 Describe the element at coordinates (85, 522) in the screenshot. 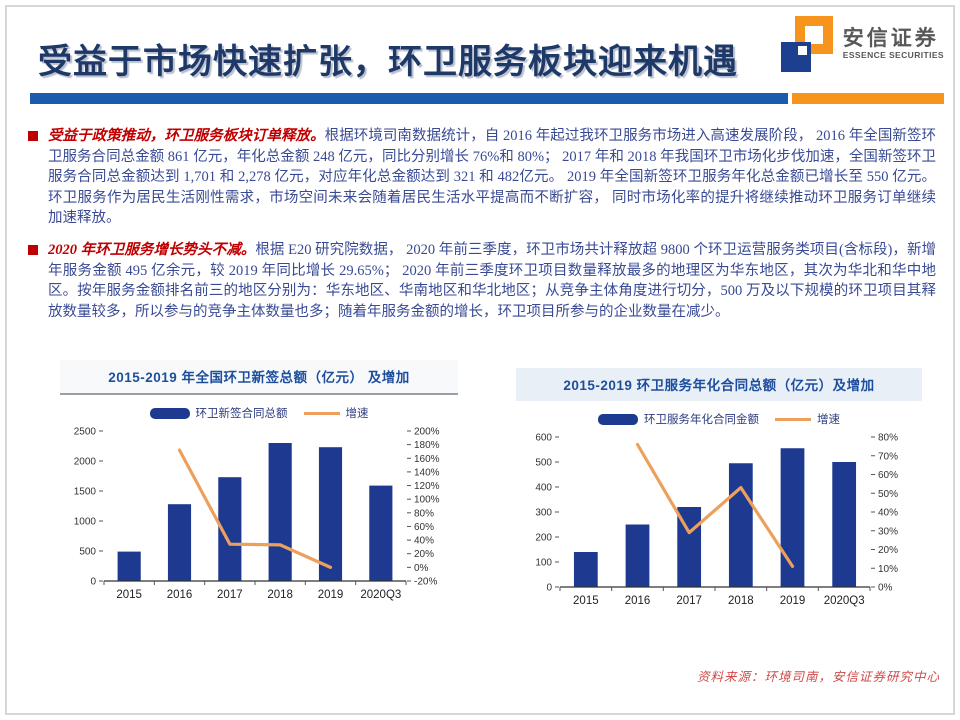

I see `svg-text: 1000` at that location.